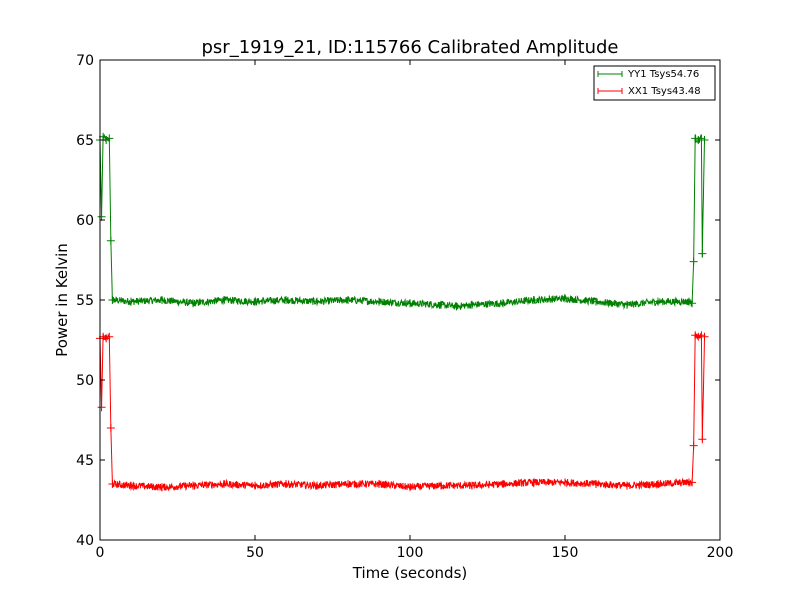 Image resolution: width=800 pixels, height=600 pixels. What do you see at coordinates (85, 381) in the screenshot?
I see `y-tick-label-50: 50` at bounding box center [85, 381].